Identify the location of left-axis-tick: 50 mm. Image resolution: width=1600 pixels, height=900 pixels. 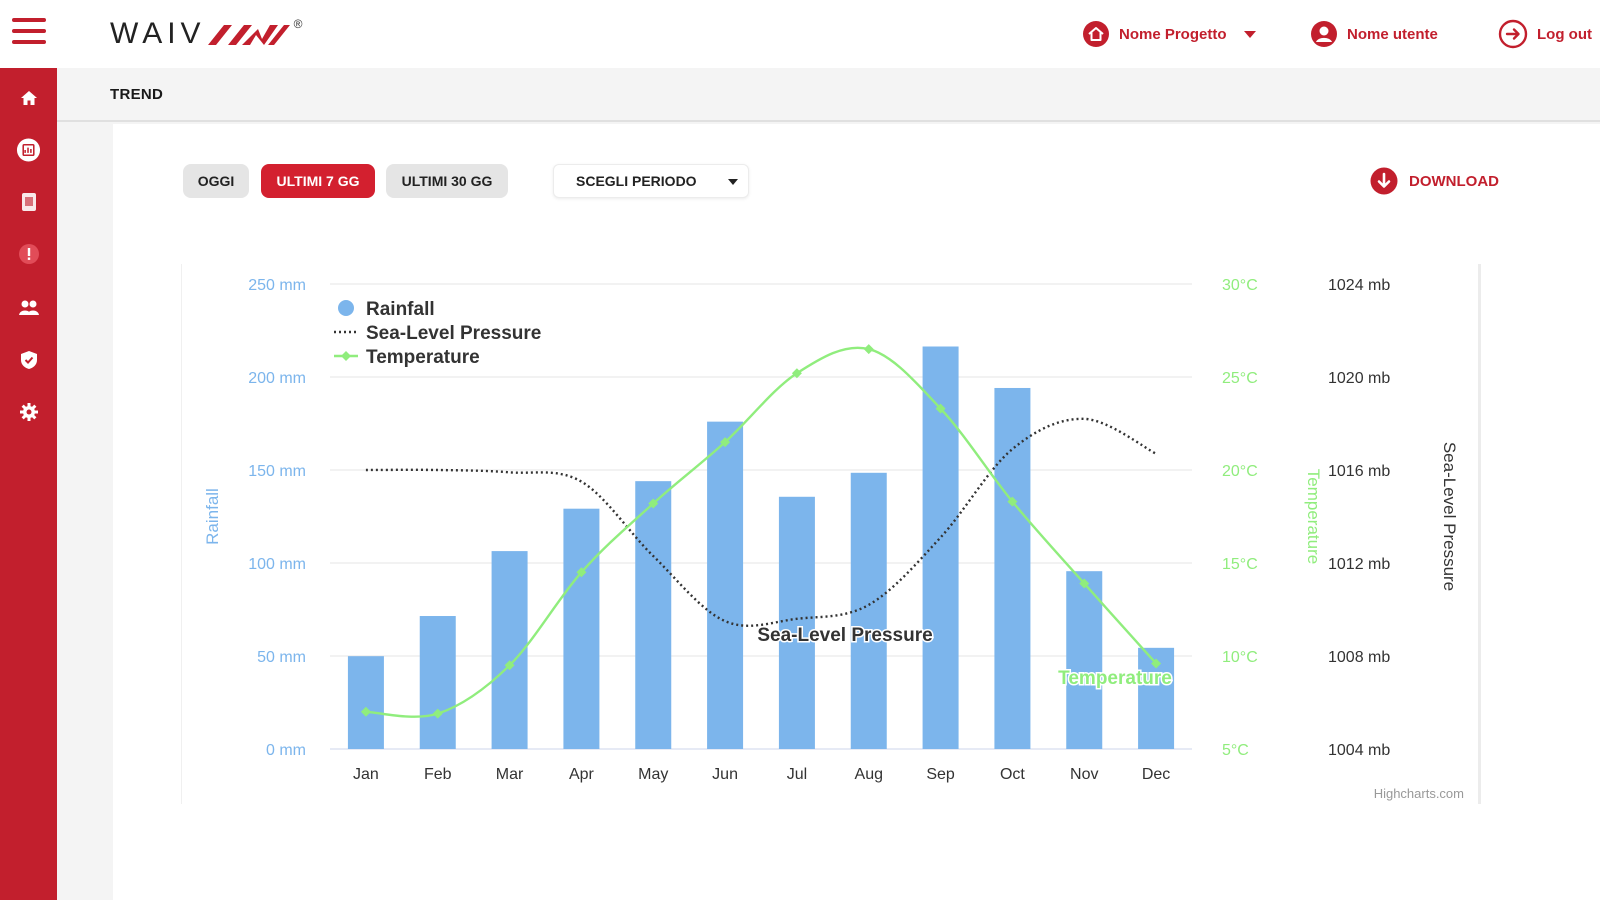
(281, 657).